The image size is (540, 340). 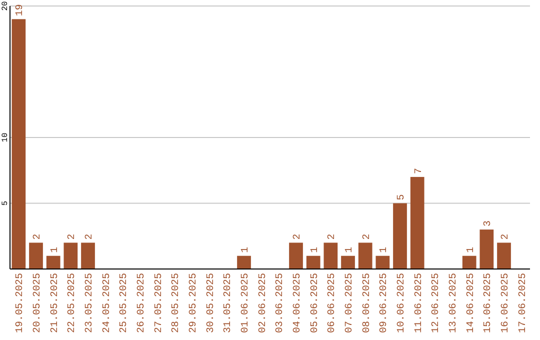 What do you see at coordinates (402, 197) in the screenshot?
I see `data-label: 5` at bounding box center [402, 197].